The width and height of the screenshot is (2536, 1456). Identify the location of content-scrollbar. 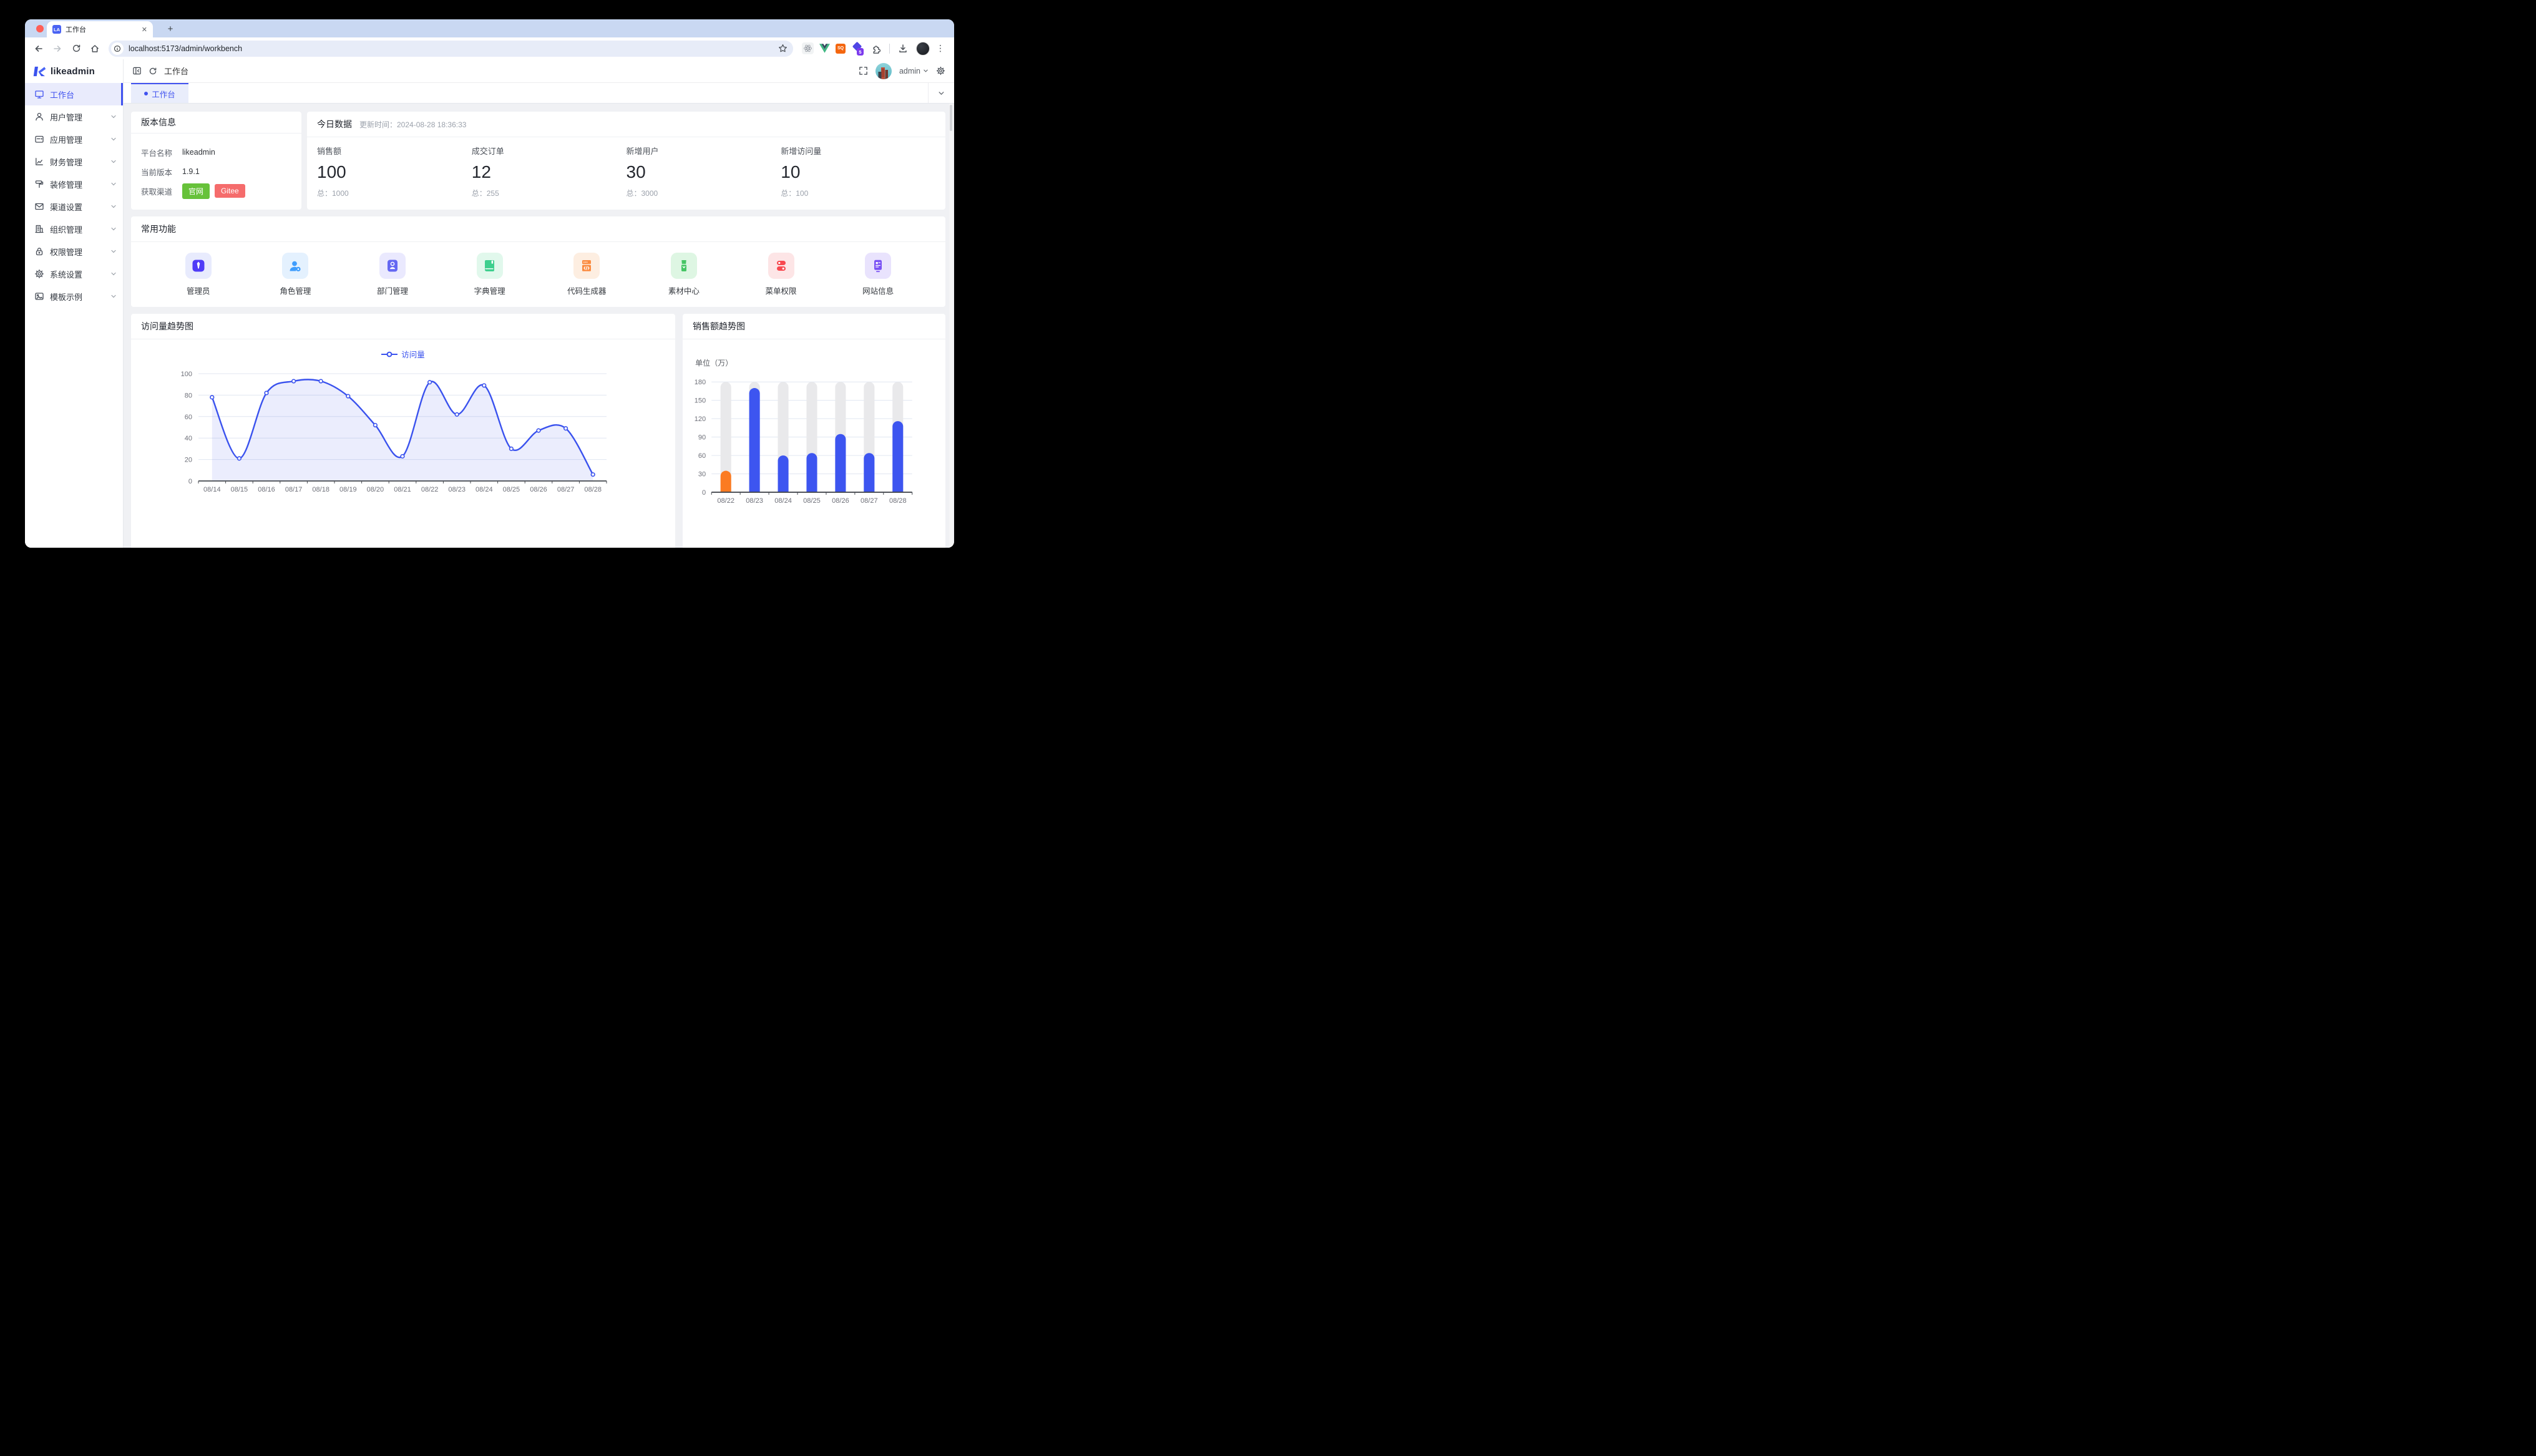
(951, 326).